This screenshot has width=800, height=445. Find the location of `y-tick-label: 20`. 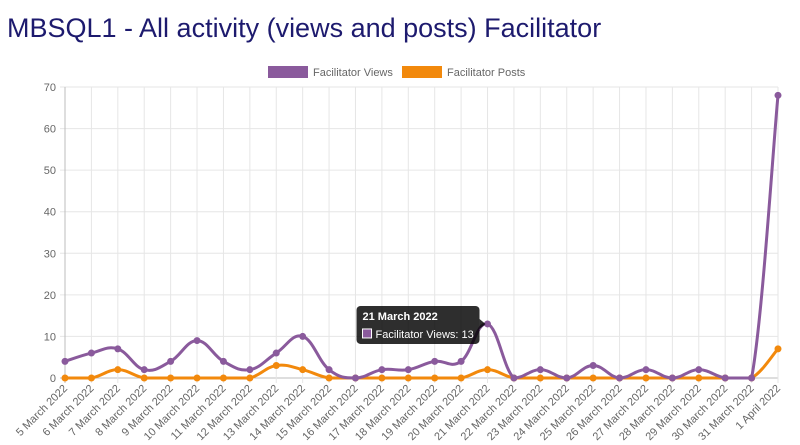

y-tick-label: 20 is located at coordinates (50, 296).